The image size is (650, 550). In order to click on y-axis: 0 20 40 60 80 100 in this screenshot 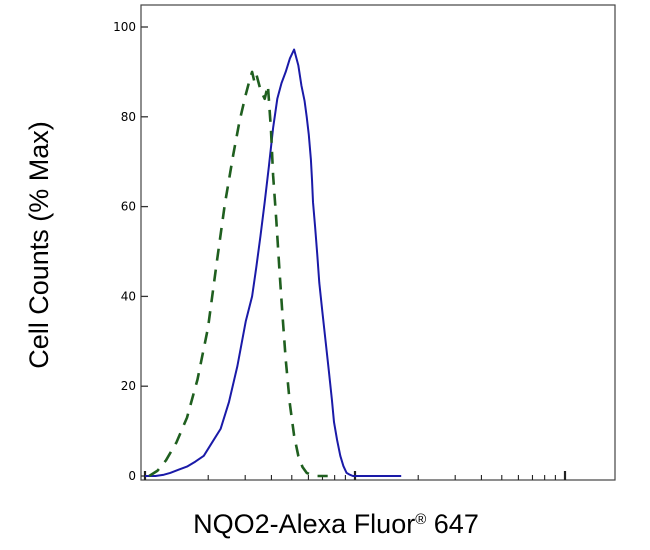, I will do `click(130, 251)`.